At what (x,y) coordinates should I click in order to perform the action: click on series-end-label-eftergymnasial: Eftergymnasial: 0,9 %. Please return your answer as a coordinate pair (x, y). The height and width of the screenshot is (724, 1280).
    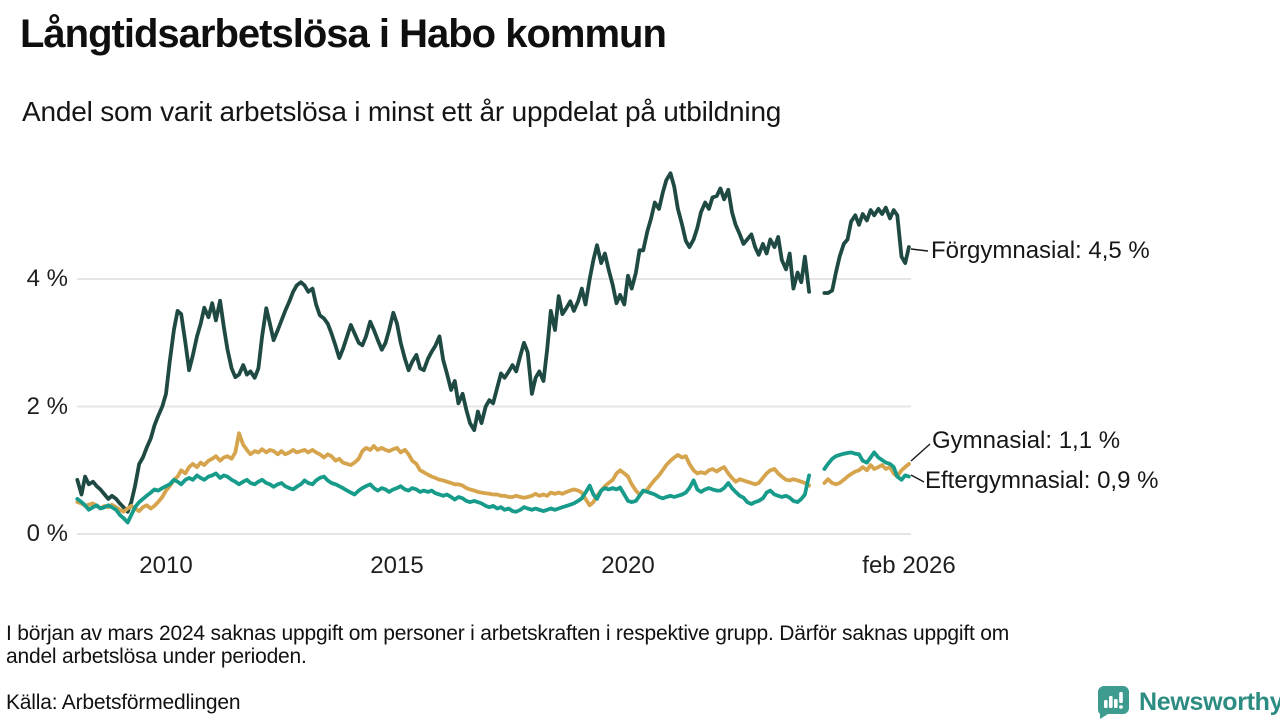
    Looking at the image, I should click on (1042, 480).